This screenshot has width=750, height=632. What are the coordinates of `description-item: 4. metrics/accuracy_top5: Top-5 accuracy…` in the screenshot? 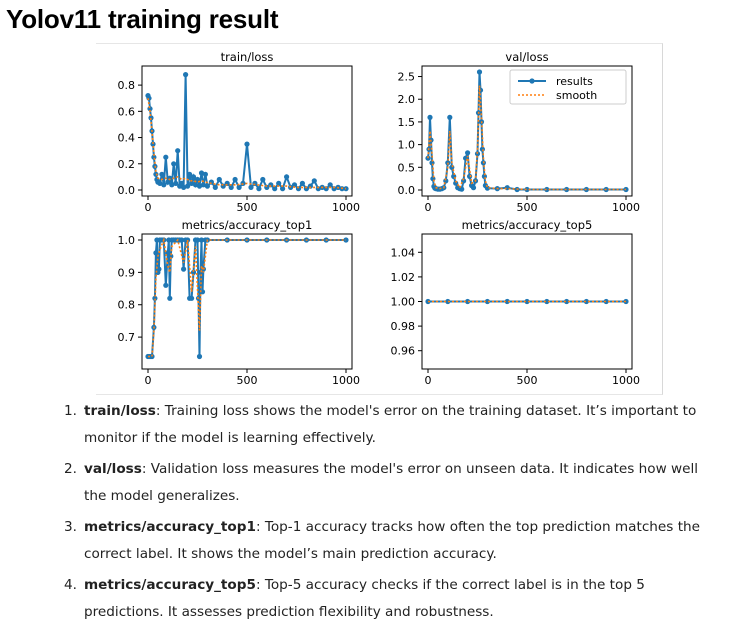 It's located at (394, 599).